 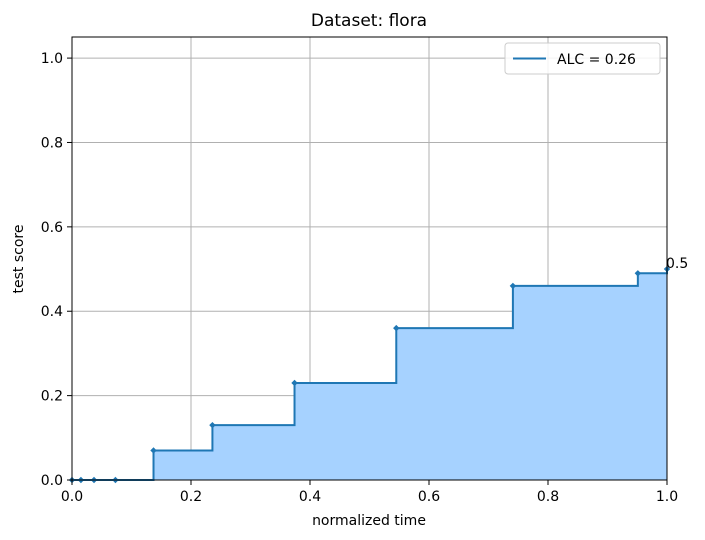 What do you see at coordinates (52, 59) in the screenshot?
I see `y-tick-label: 1.0` at bounding box center [52, 59].